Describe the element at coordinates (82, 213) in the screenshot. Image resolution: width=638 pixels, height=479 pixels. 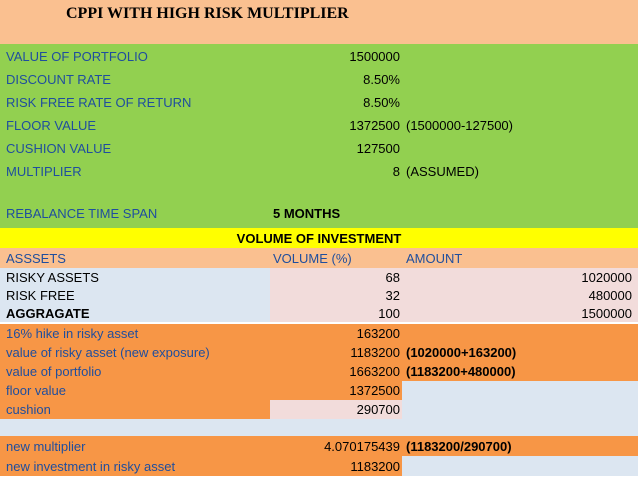
I see `rebalance-label: REBALANCE TIME SPAN` at that location.